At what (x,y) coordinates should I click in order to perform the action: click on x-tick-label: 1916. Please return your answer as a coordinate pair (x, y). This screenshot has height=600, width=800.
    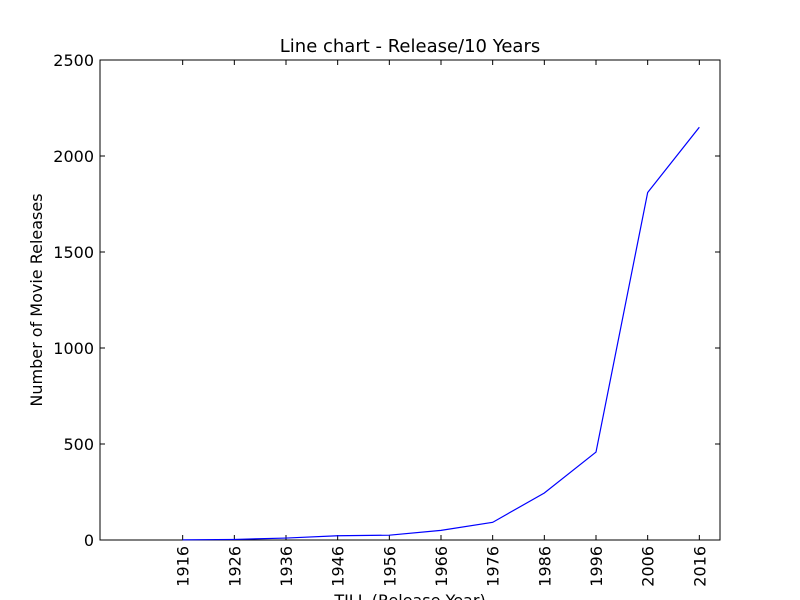
    Looking at the image, I should click on (183, 566).